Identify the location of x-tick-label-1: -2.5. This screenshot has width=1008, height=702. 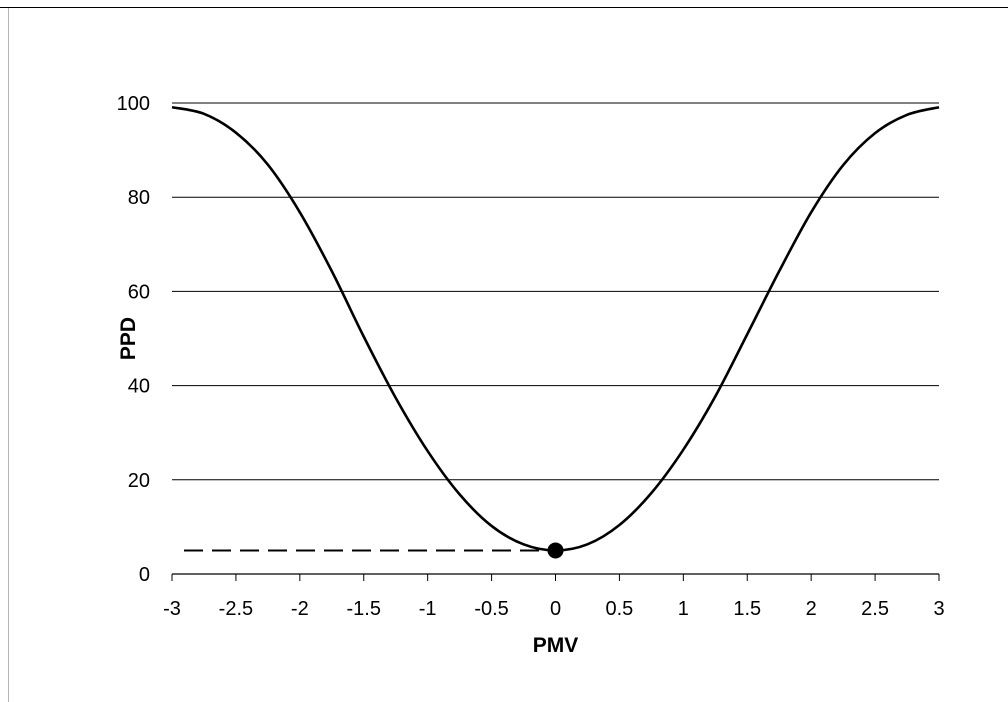
(236, 609).